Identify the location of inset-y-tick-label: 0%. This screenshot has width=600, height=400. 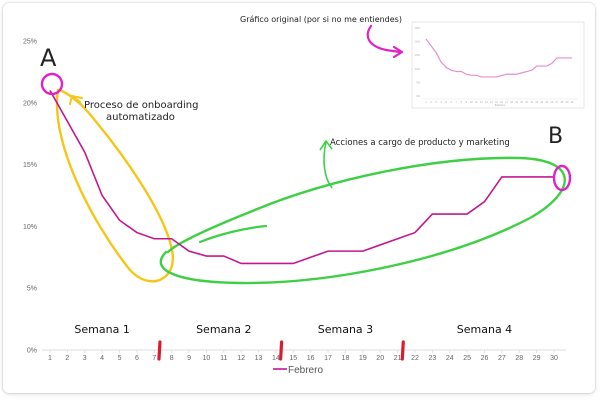
(418, 96).